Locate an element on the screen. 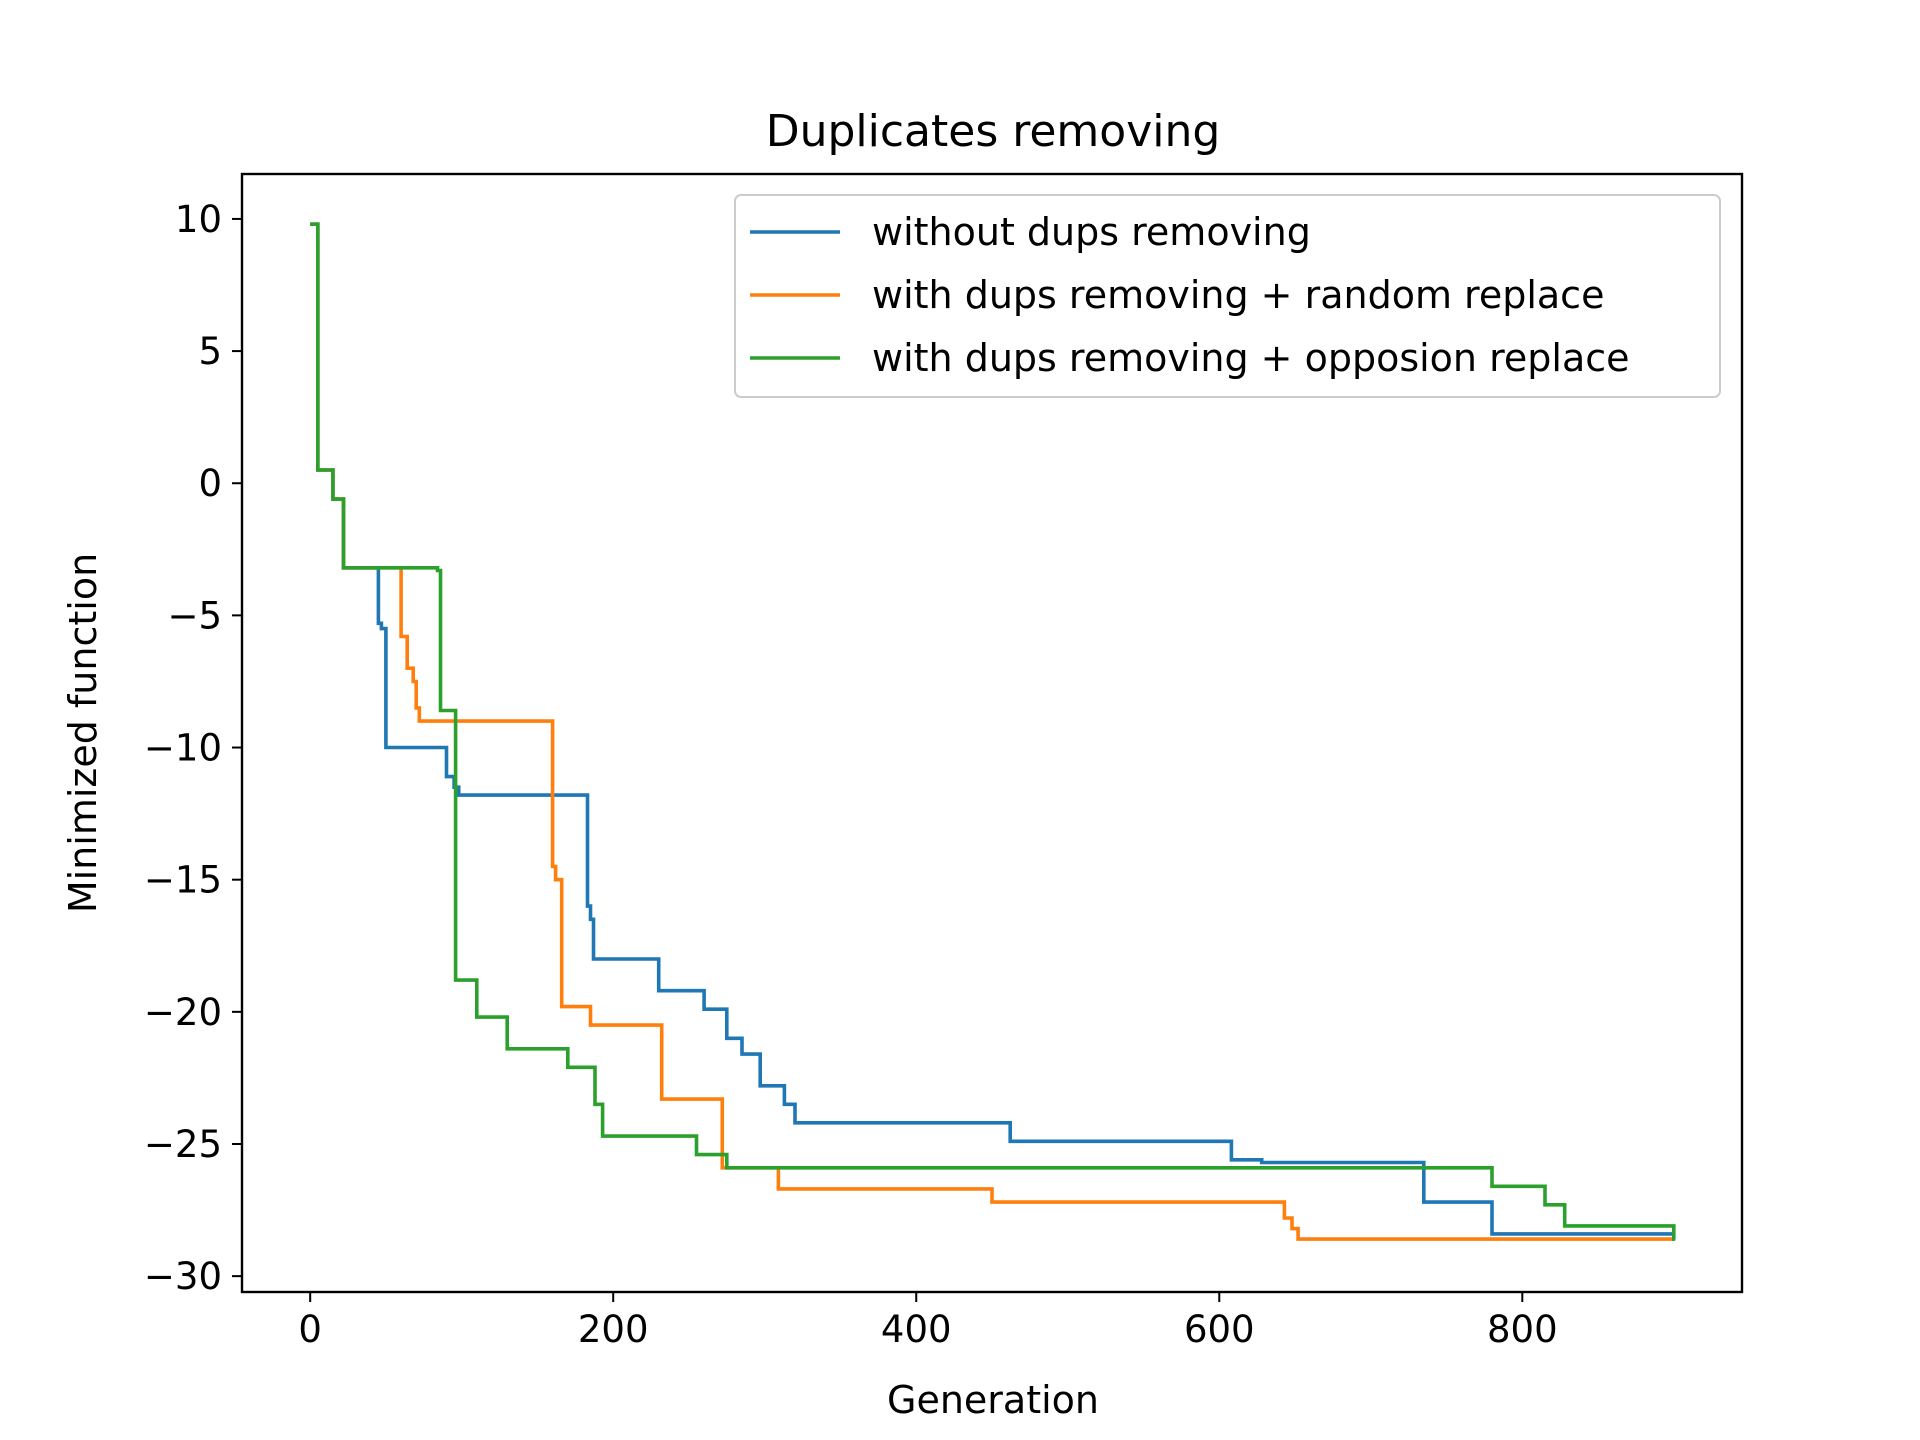  y-tick-label: −20 is located at coordinates (183, 1012).